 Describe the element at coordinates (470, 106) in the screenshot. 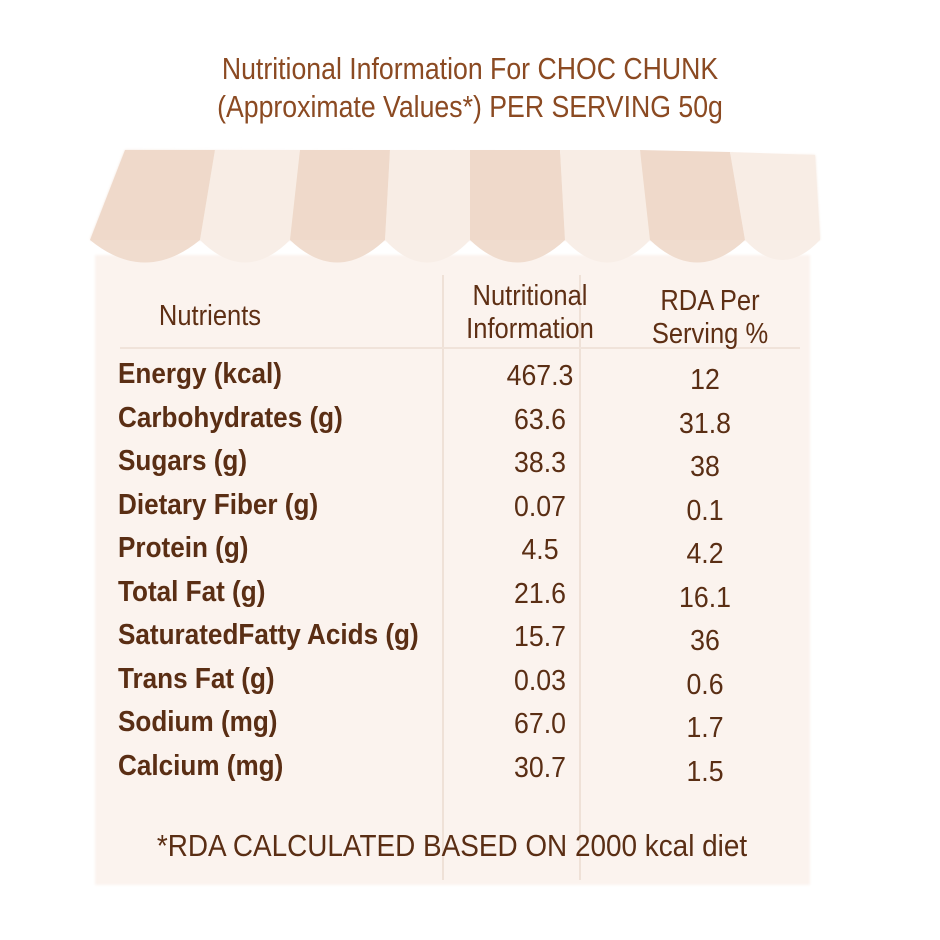

I see `title-line-2: (Approximate Values*) PER SERVING 50g` at that location.